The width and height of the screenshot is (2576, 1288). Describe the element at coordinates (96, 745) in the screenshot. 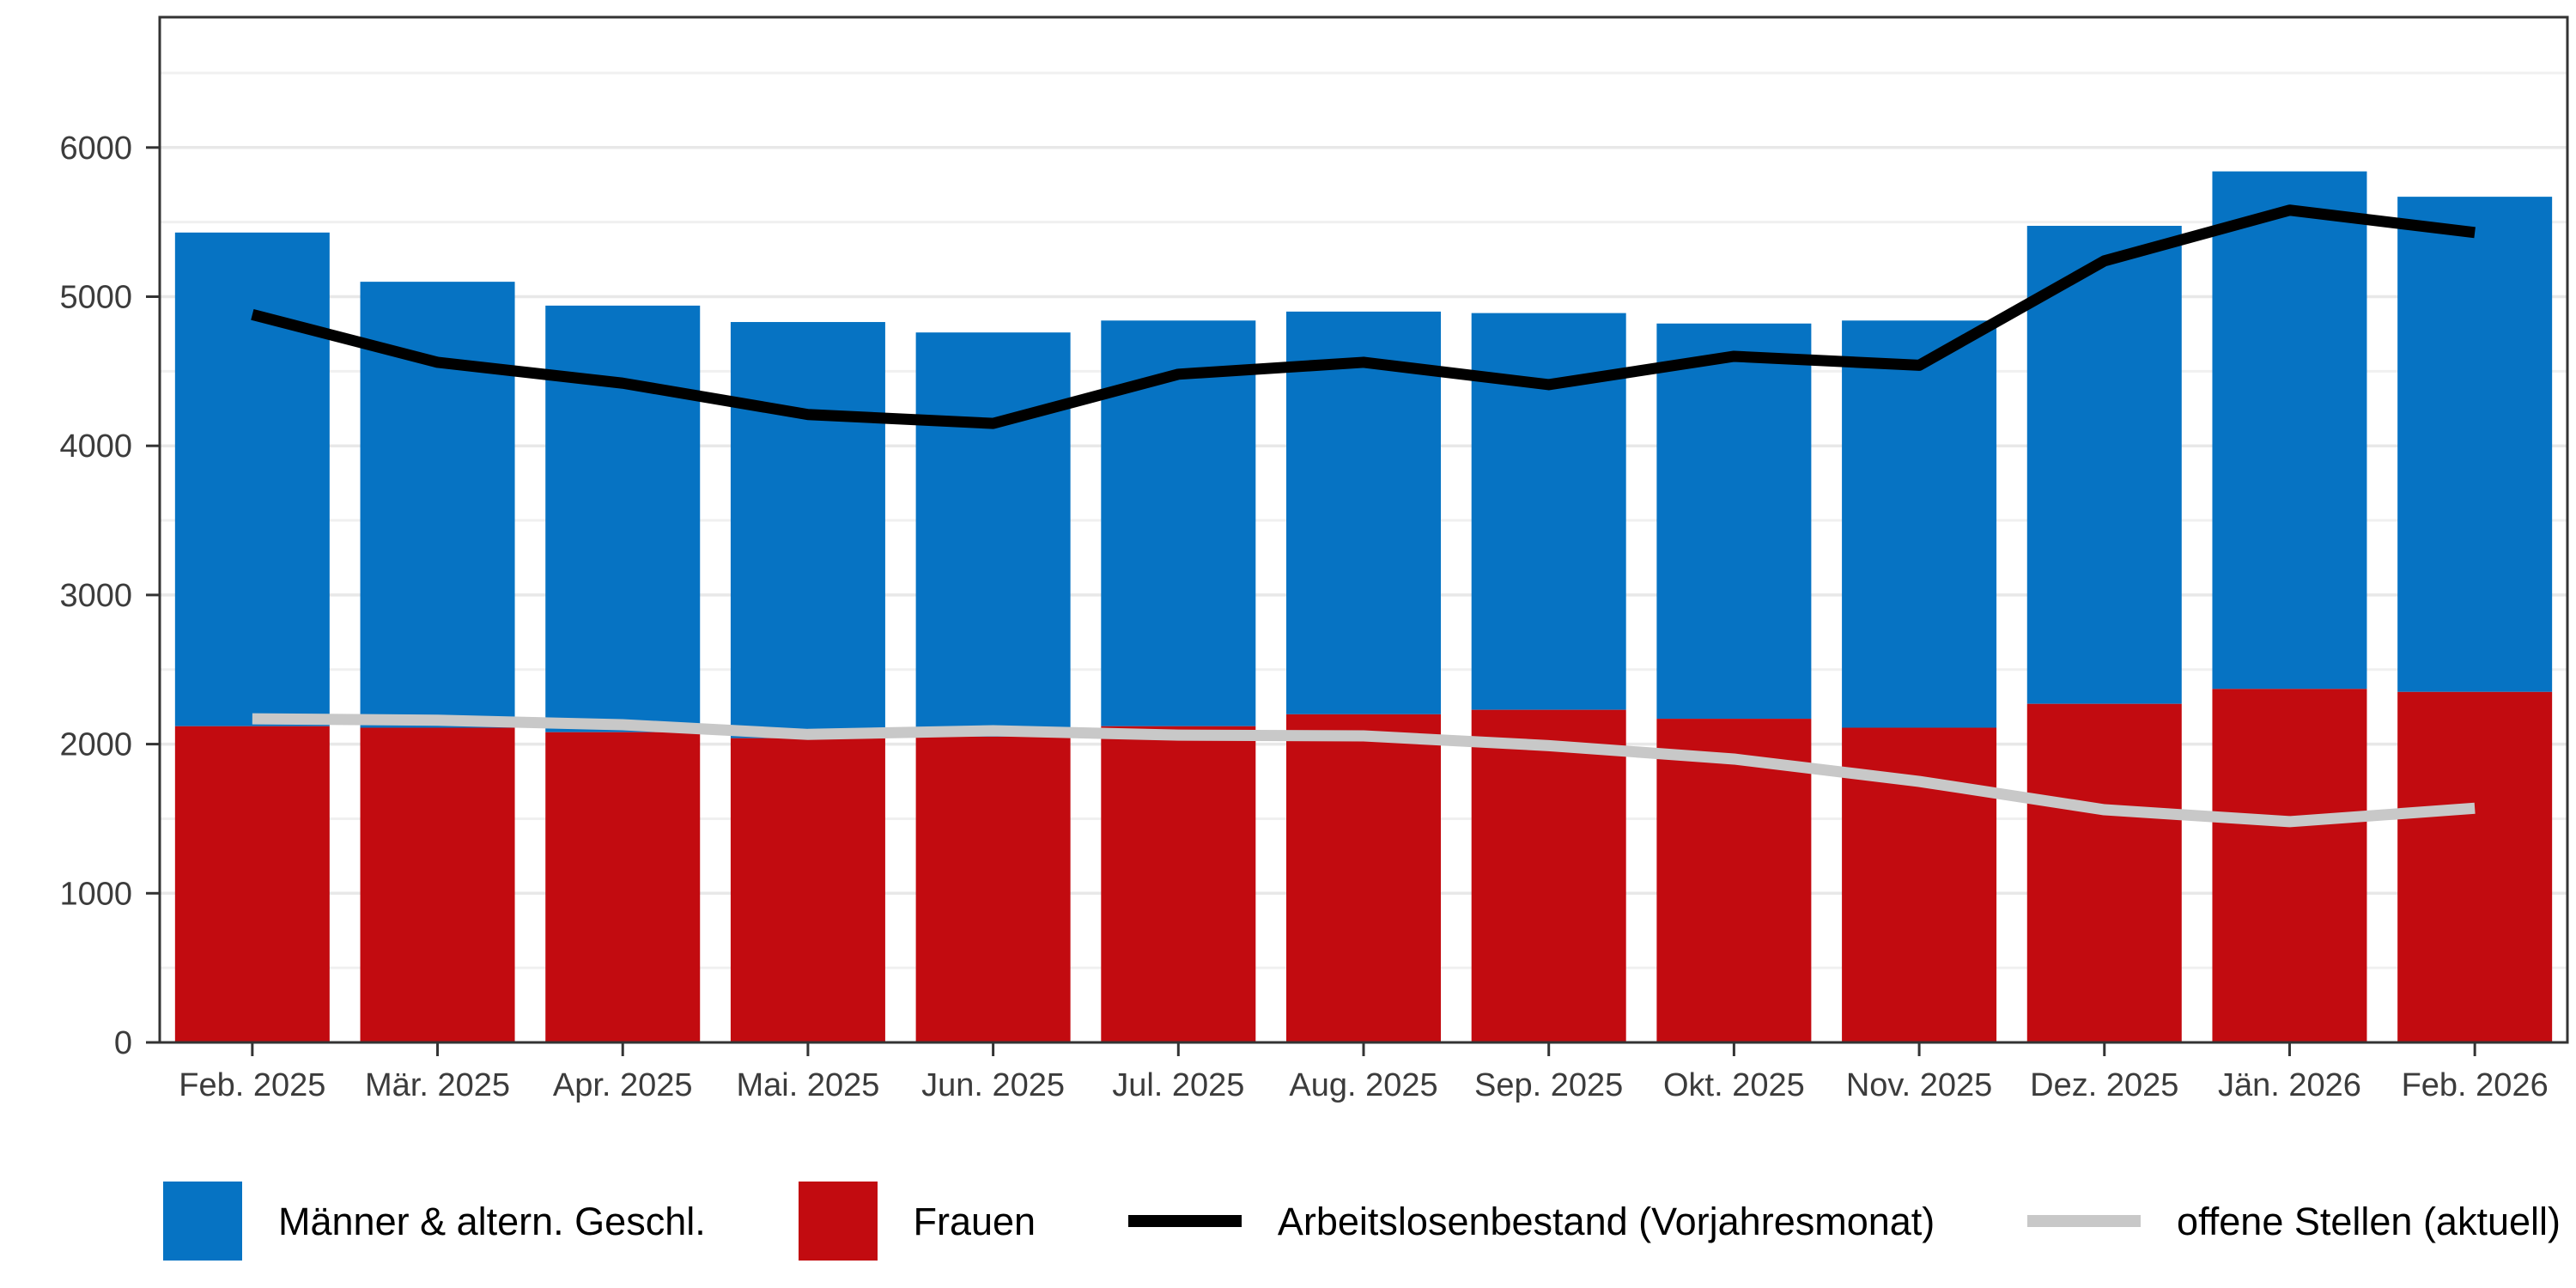

I see `y-axis-tick-label: 2000` at that location.